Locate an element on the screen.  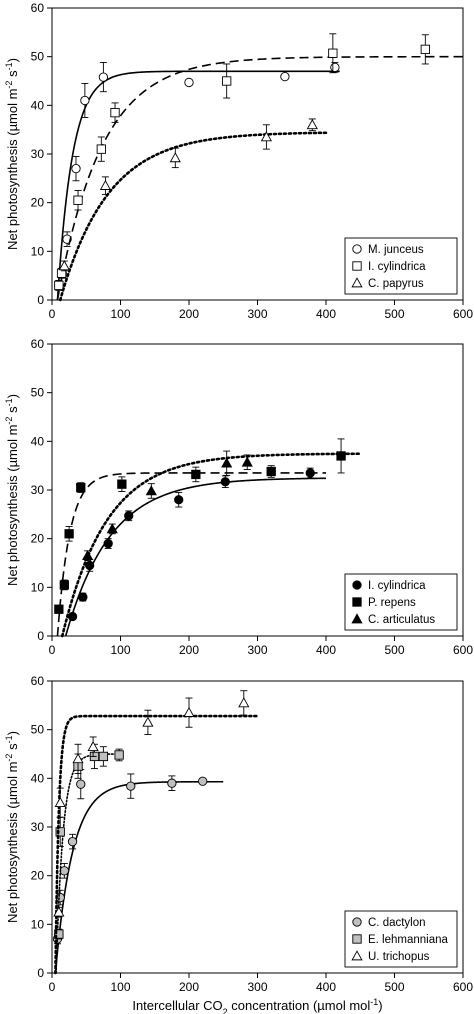
legend: C. dactylon E. lehmanniana U. trichopus is located at coordinates (401, 939).